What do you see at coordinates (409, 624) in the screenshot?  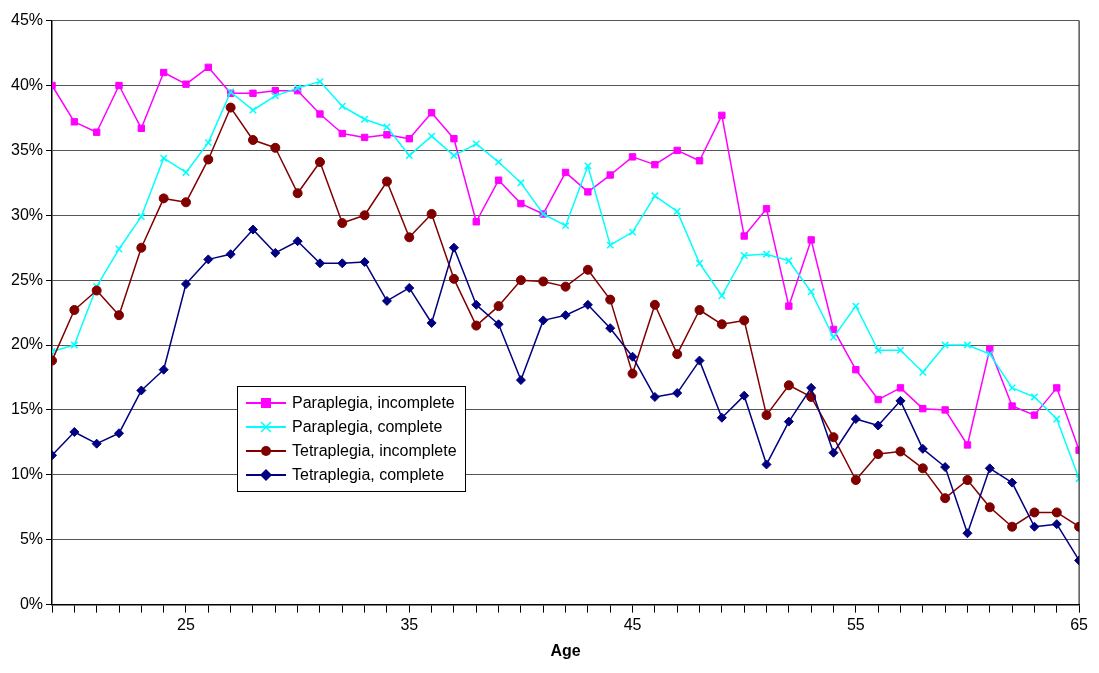 I see `x-tick-label: 35` at bounding box center [409, 624].